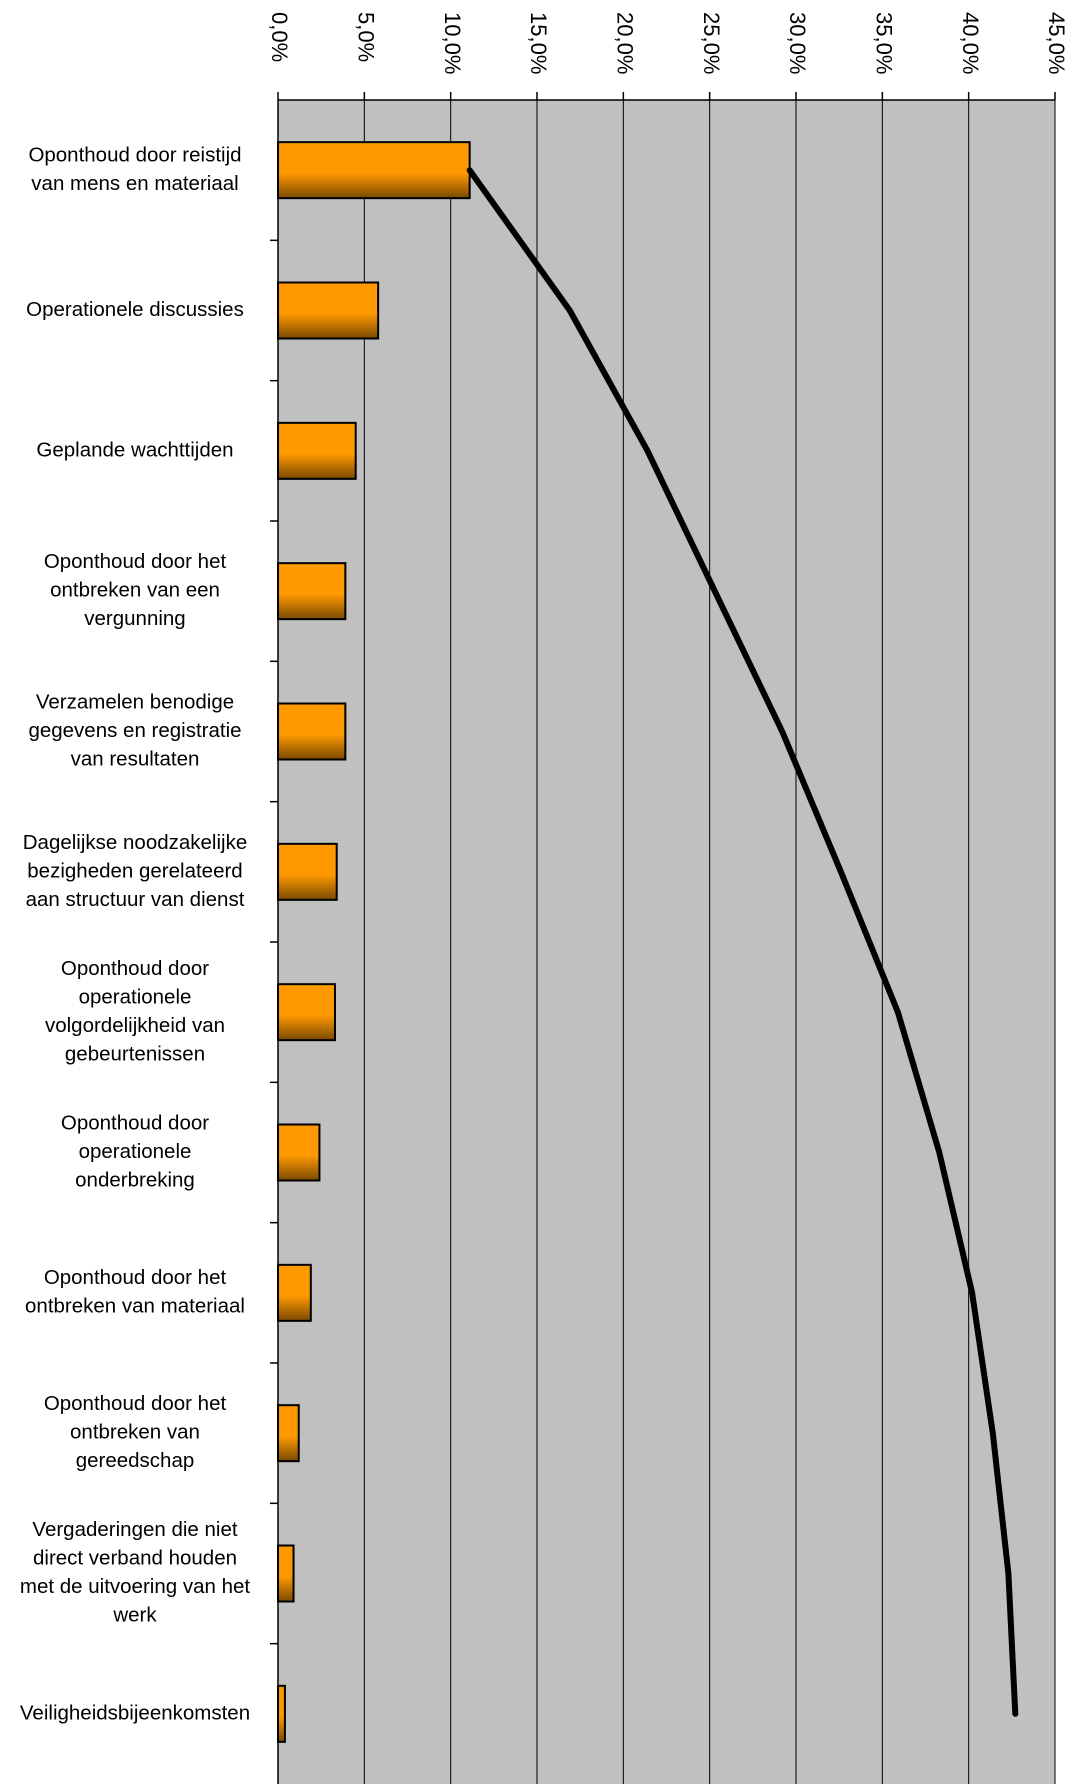 The image size is (1072, 1789). What do you see at coordinates (135, 899) in the screenshot?
I see `category-label-line: aan structuur van dienst` at bounding box center [135, 899].